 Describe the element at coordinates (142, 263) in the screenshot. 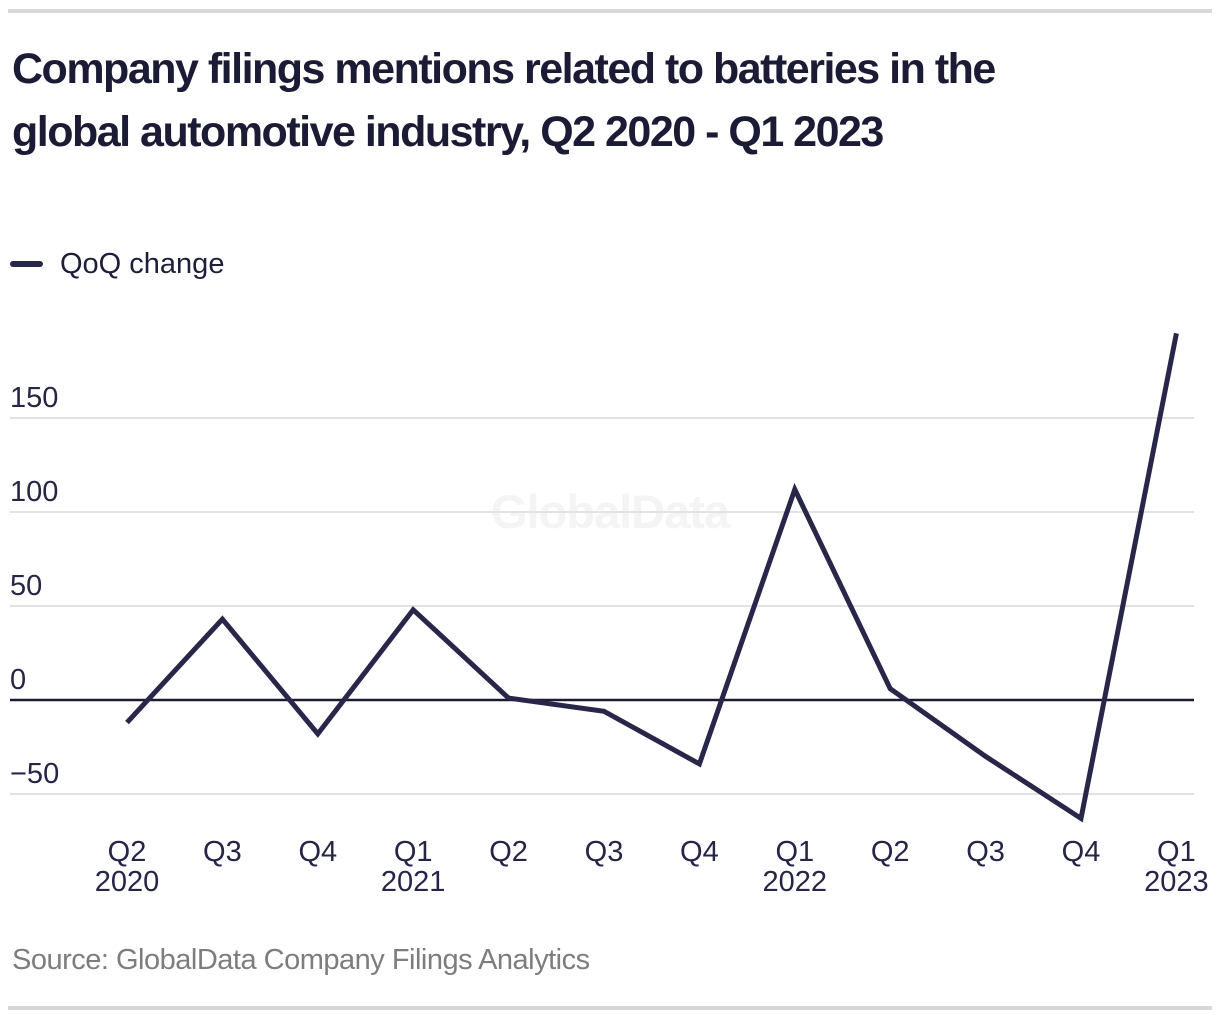

I see `legend-label: QoQ change` at that location.